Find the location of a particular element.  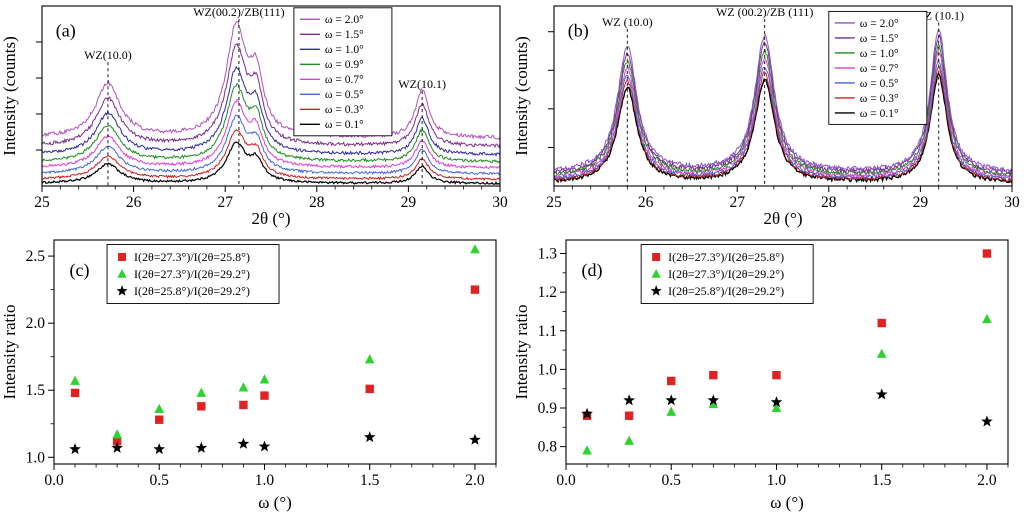

svg-text: WZ(10.0) is located at coordinates (108, 55).